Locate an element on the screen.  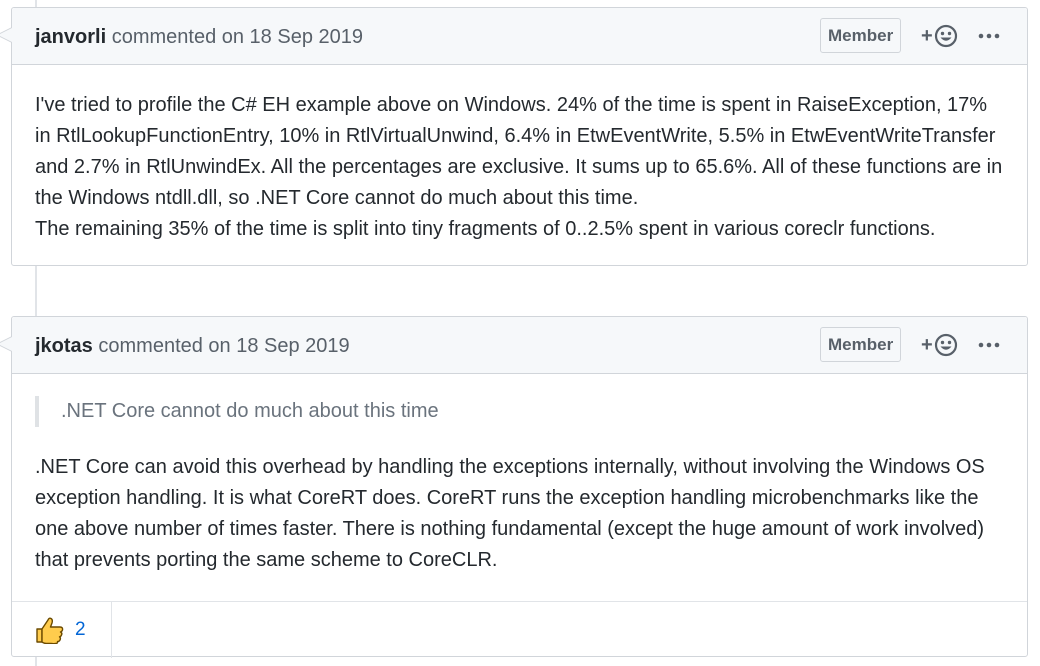
comment-header: jkotas commented on 18 Sep 2019 Member + is located at coordinates (513, 345).